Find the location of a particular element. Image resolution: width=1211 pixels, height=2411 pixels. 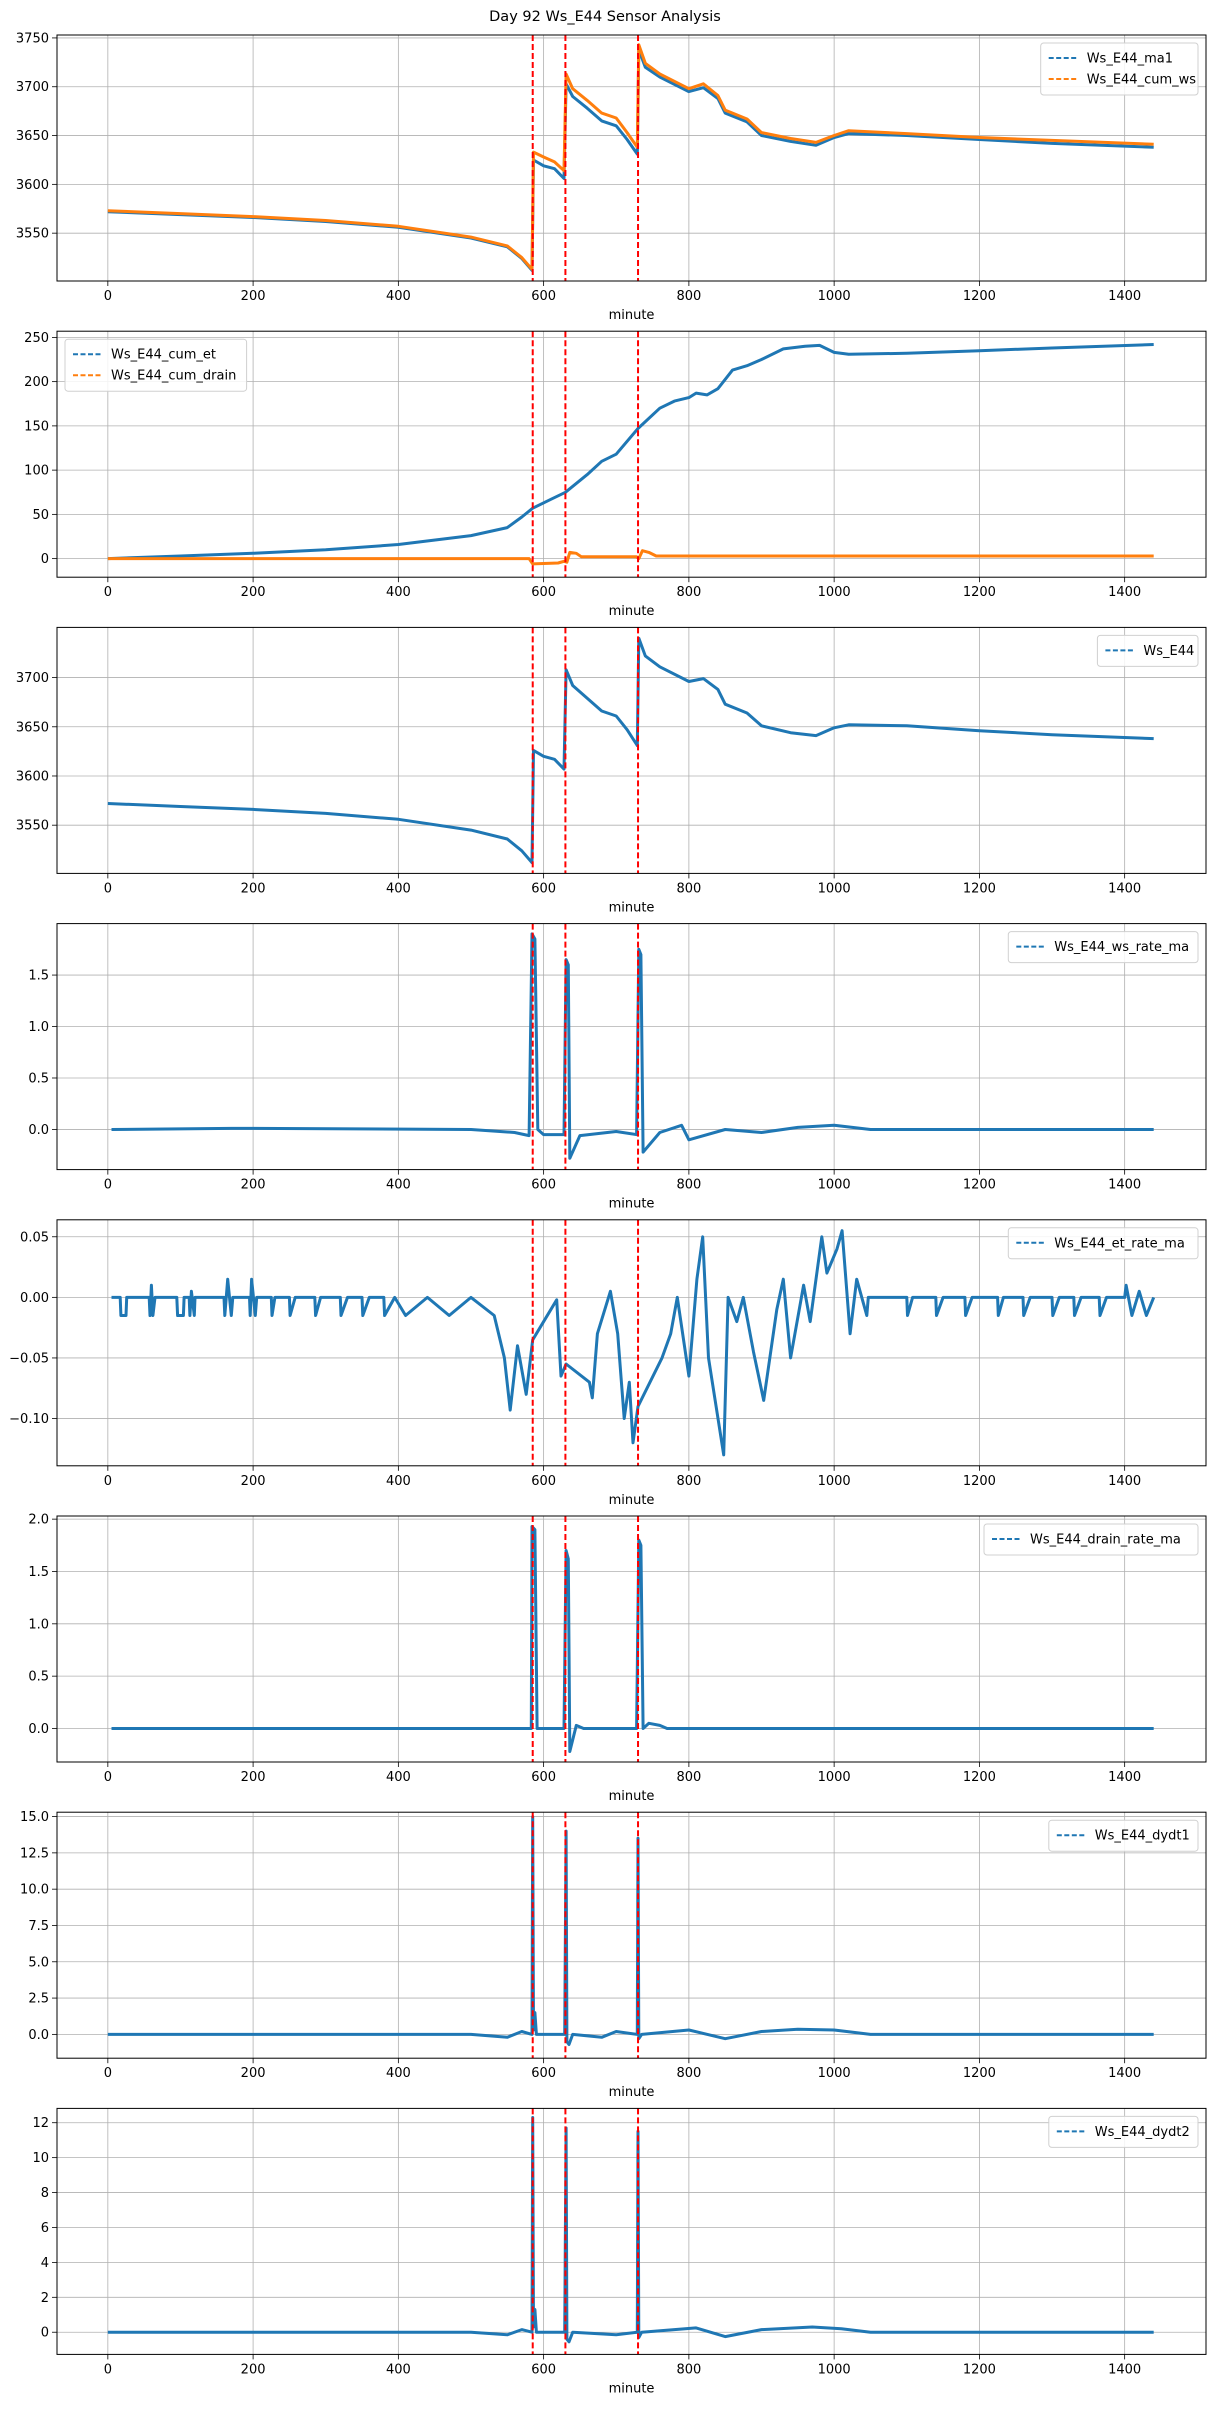

legend-label: Ws_E44_dydt2 is located at coordinates (1142, 2132).